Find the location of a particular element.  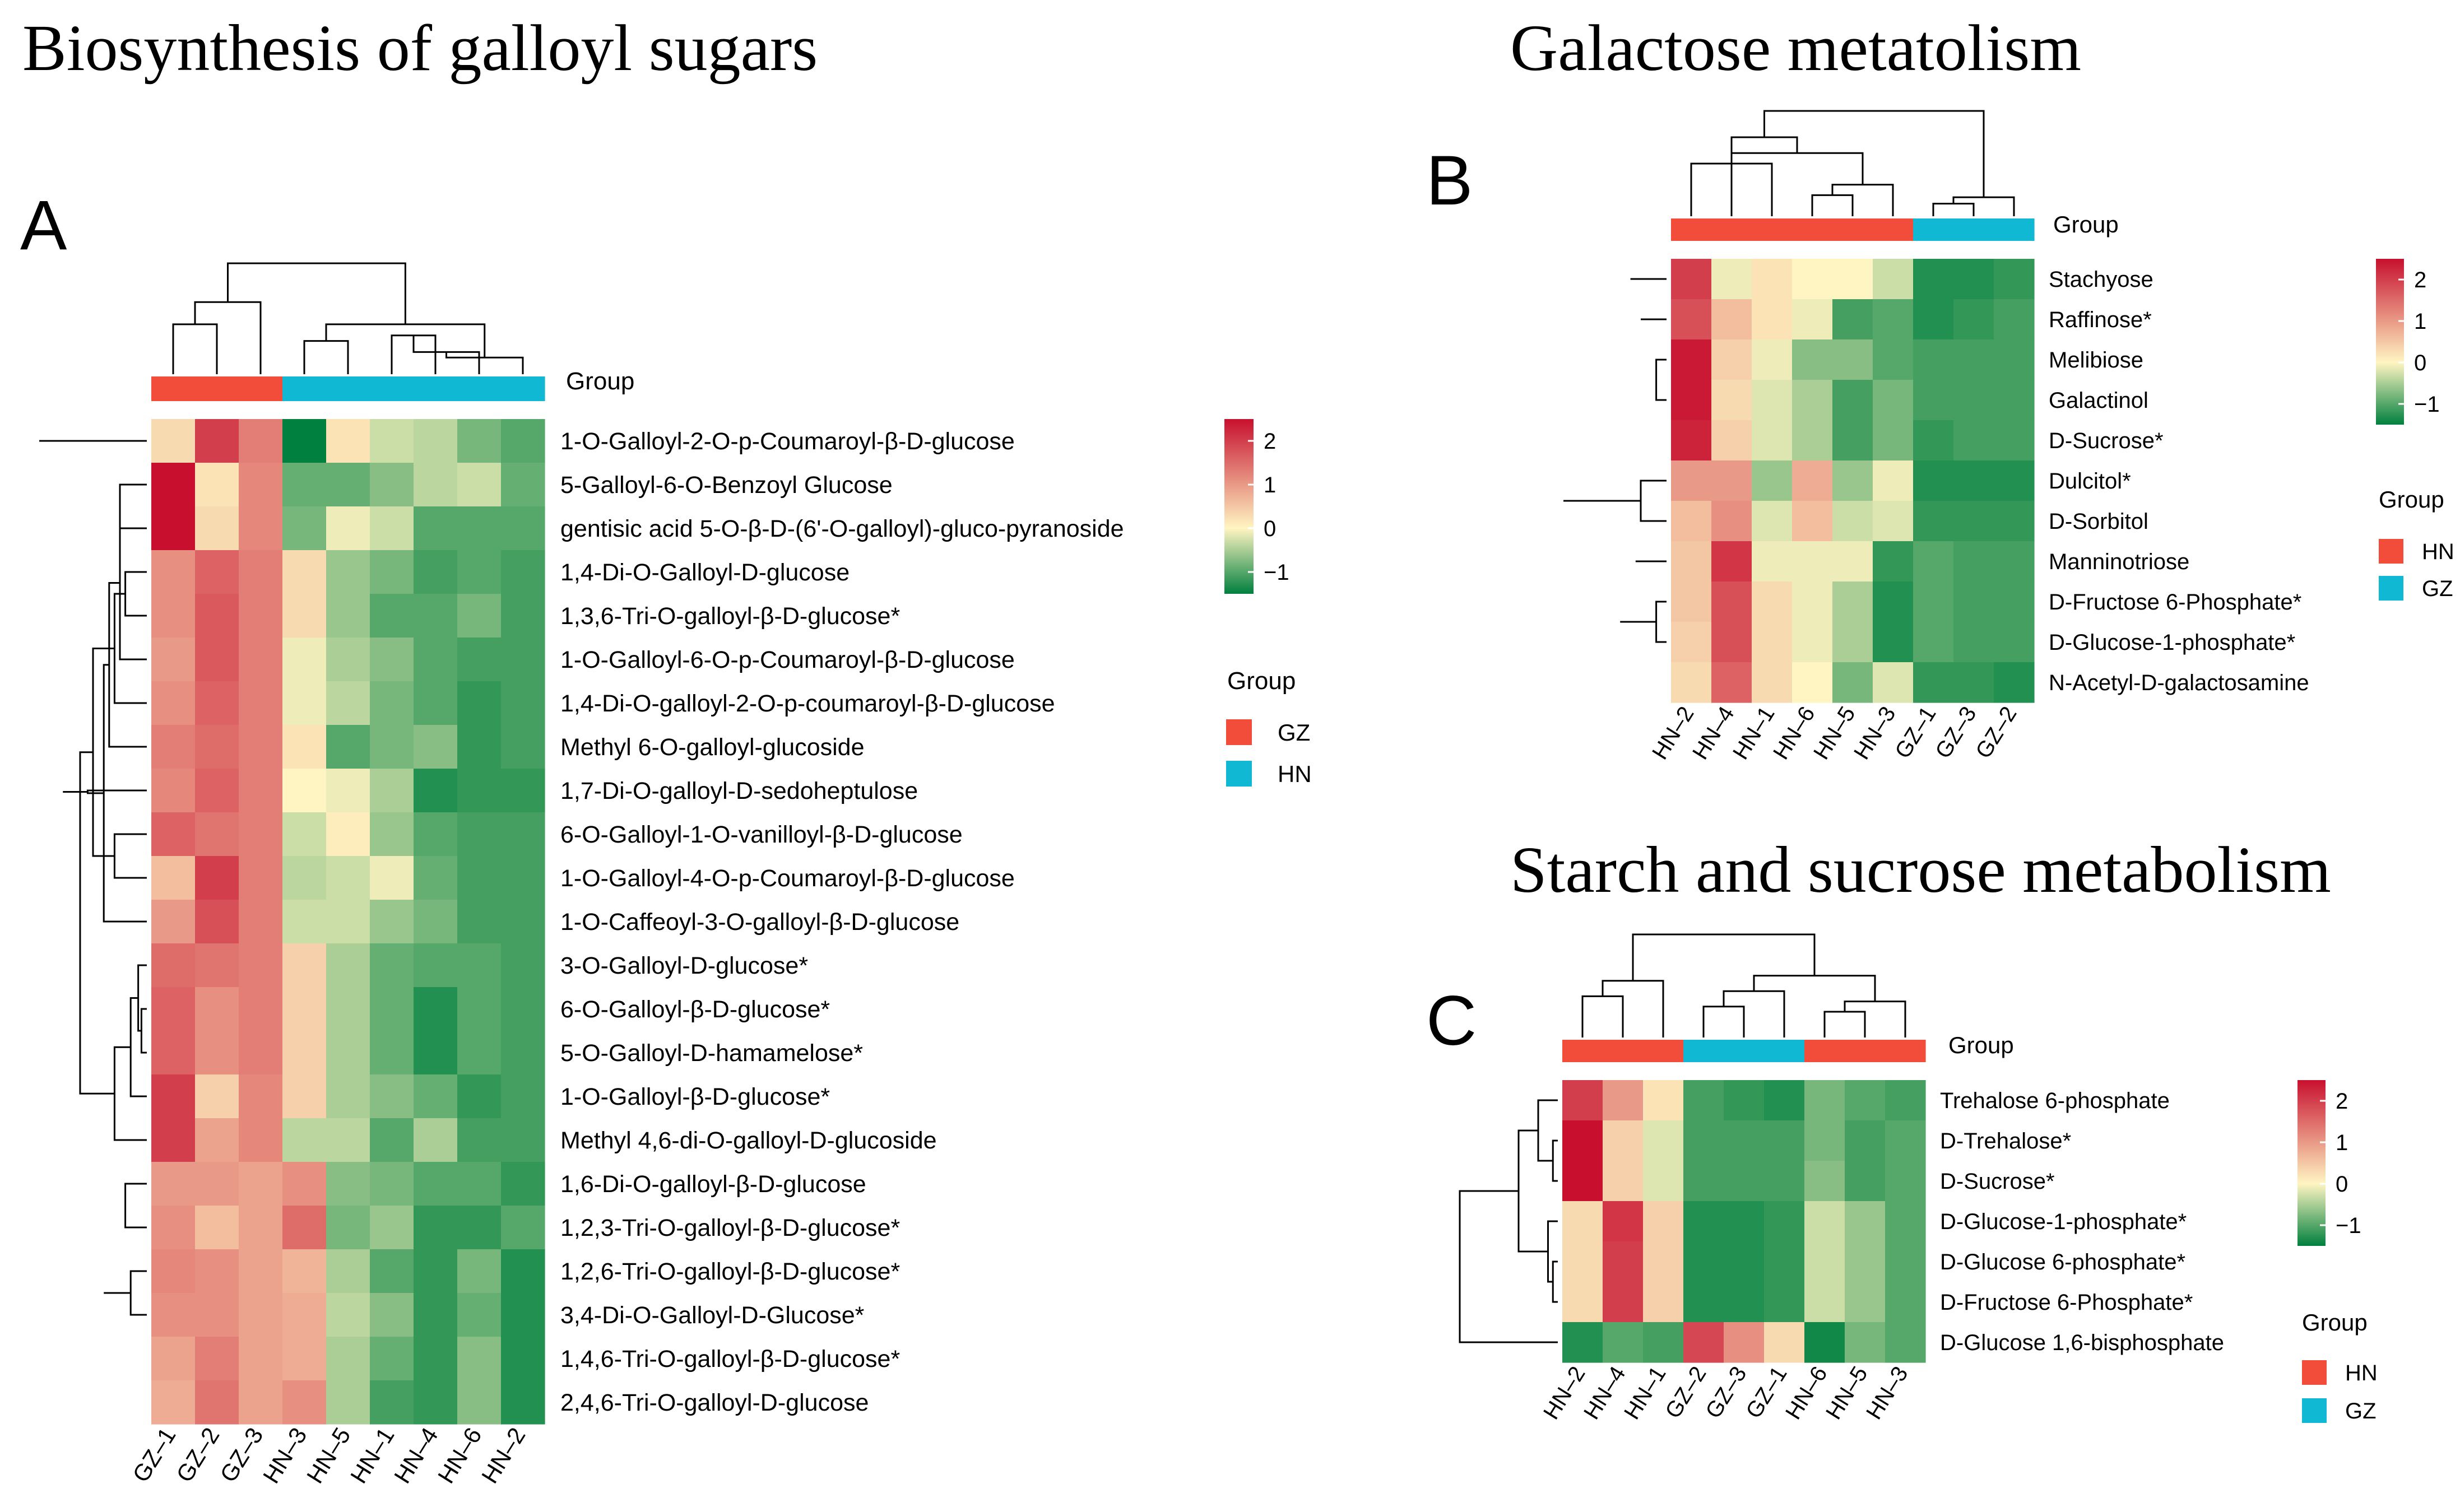

panel-c-colorbar-tick-label: −1 is located at coordinates (2348, 1225).